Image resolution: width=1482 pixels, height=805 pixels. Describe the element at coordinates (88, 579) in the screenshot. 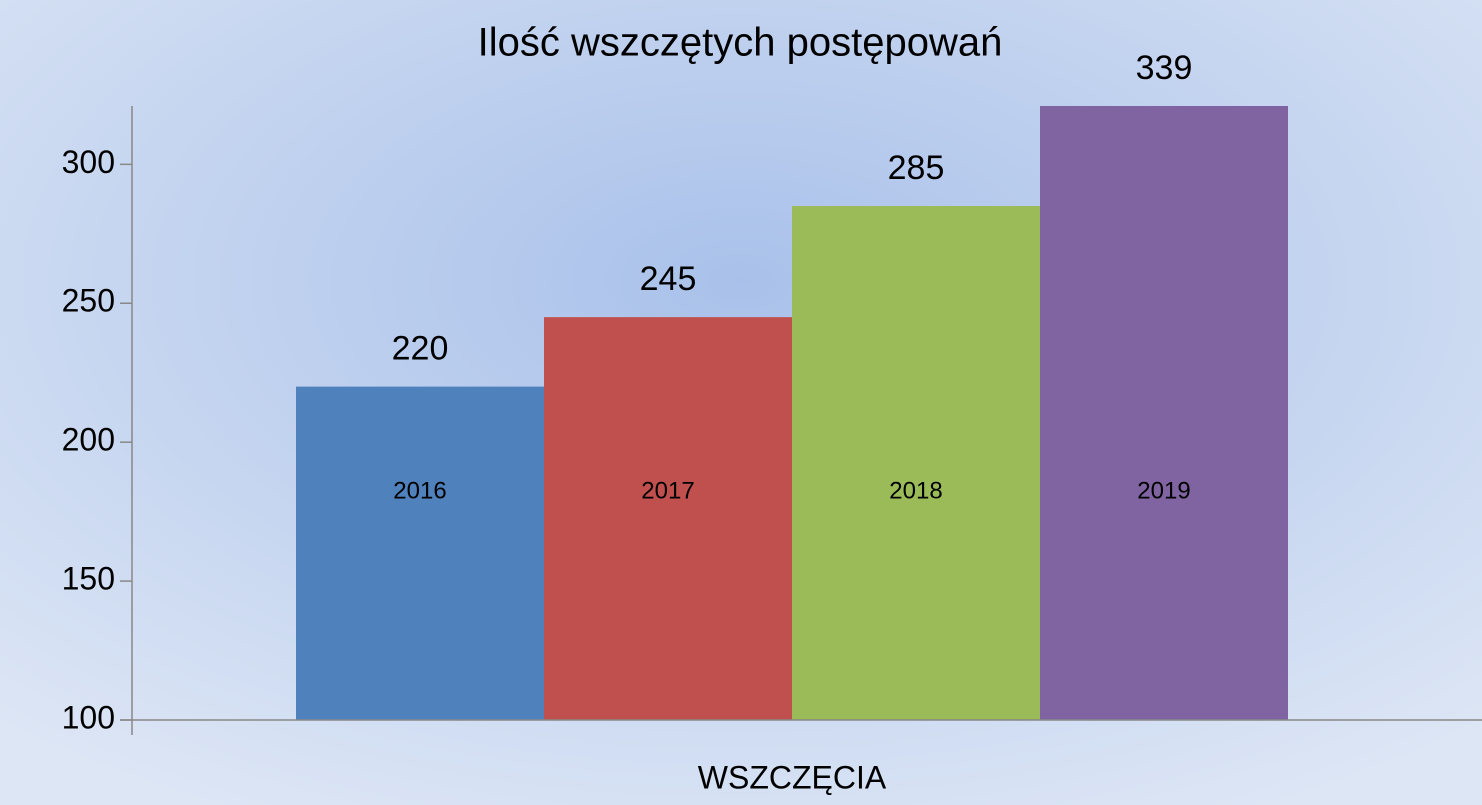

I see `y-tick-label: 150` at that location.